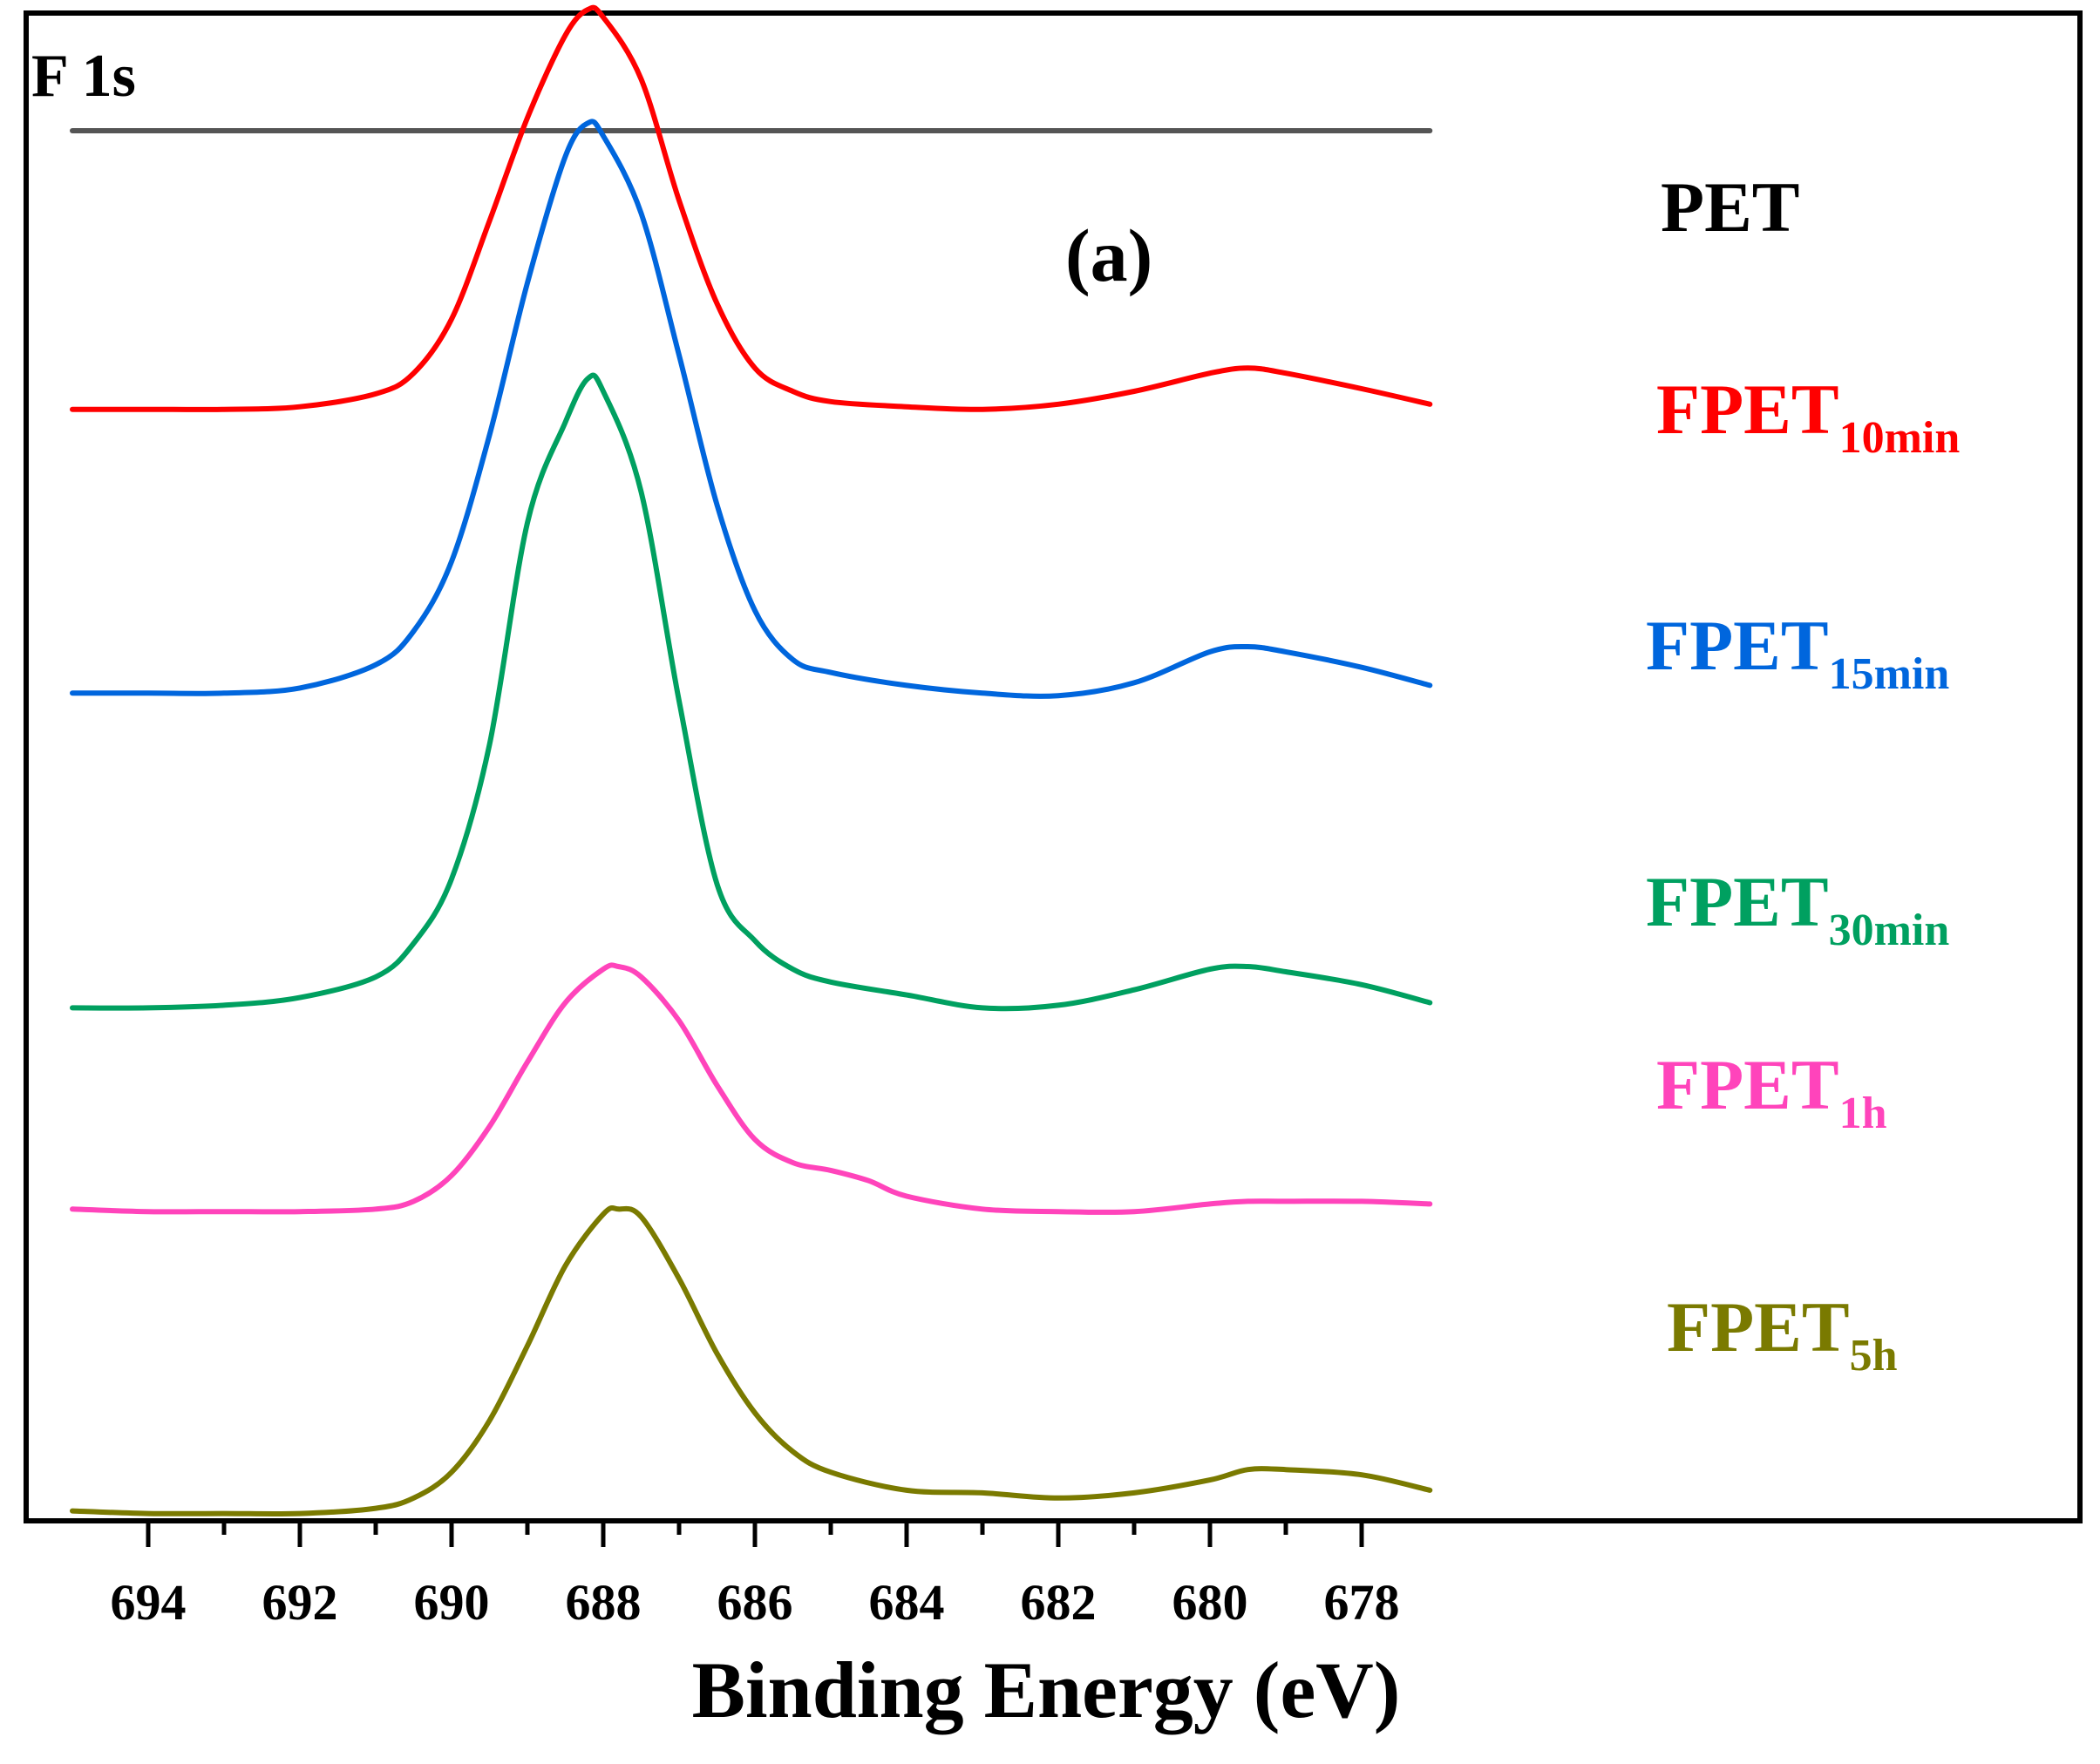  Describe the element at coordinates (1047, 1689) in the screenshot. I see `x-axis-title: Binding Energy (eV)` at that location.